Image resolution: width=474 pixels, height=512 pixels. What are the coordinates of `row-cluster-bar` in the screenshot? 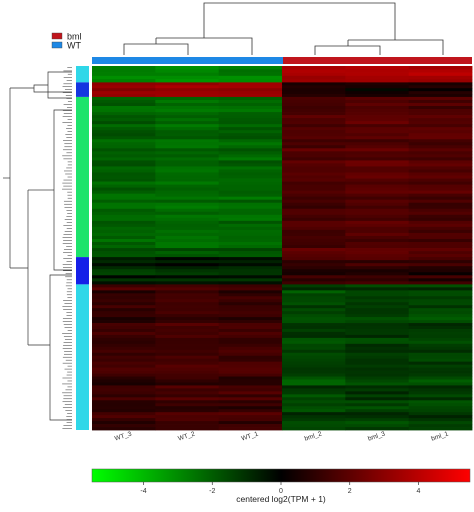 It's located at (82, 248).